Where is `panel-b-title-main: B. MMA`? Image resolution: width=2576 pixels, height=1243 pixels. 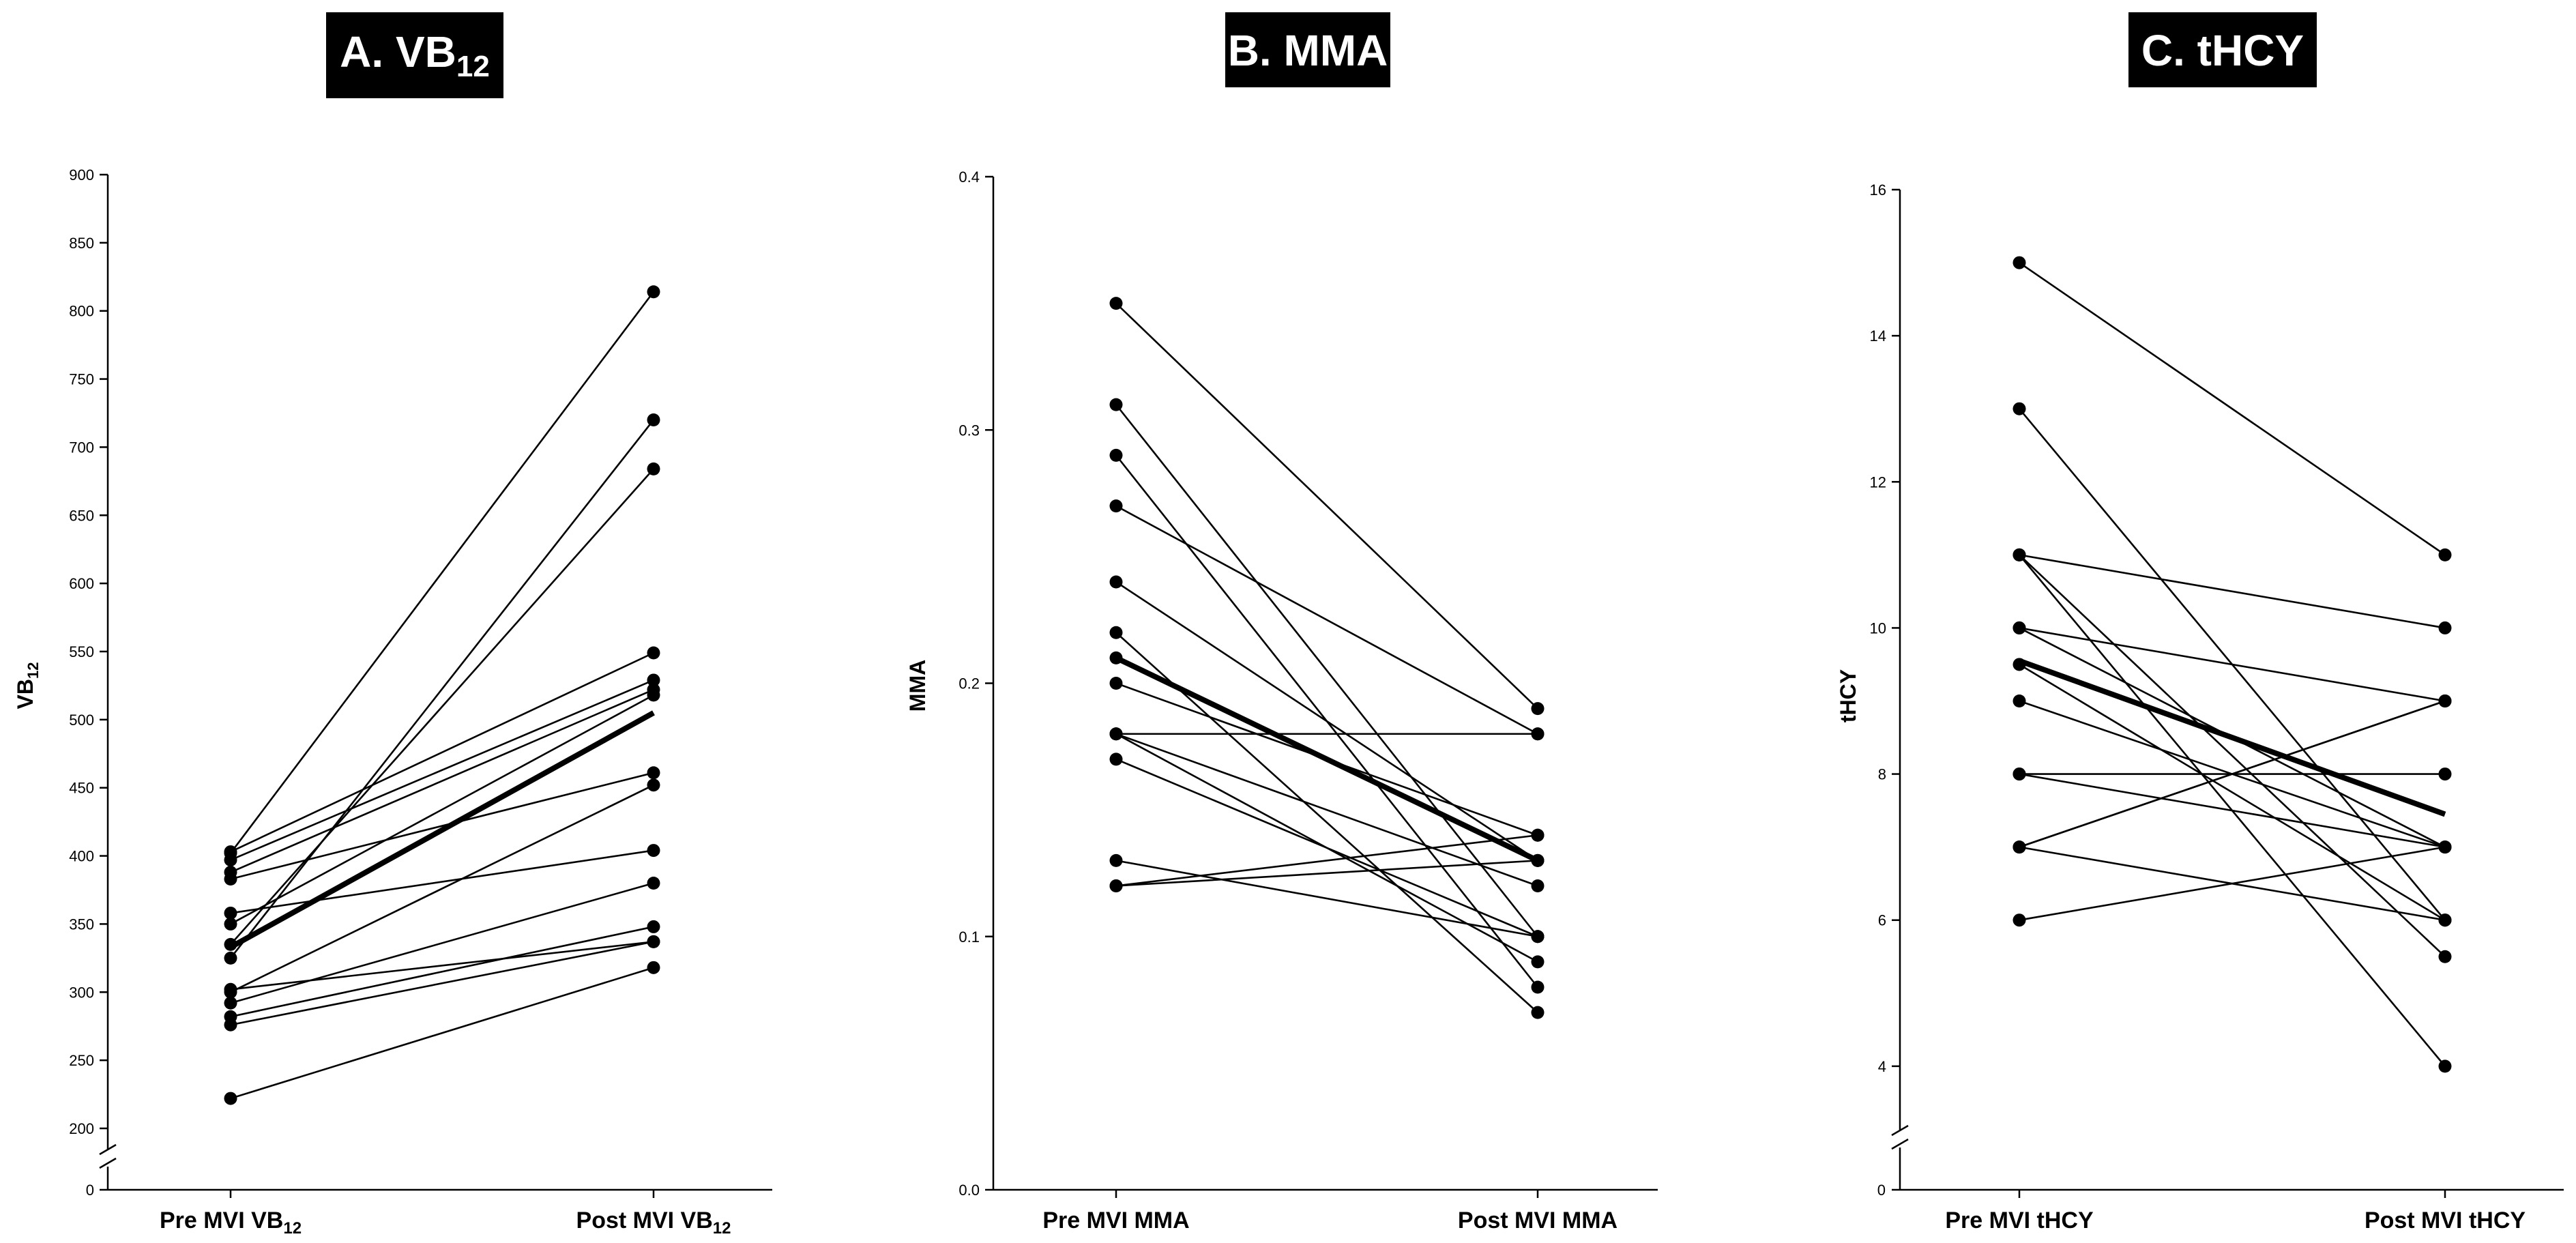
panel-b-title-main: B. MMA is located at coordinates (1308, 50).